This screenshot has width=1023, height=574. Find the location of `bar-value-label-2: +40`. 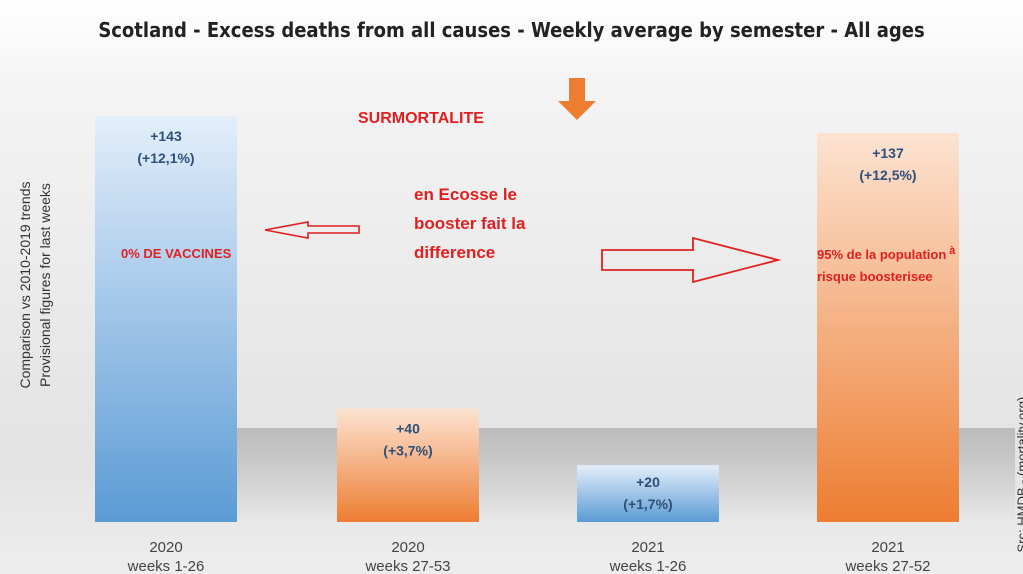

bar-value-label-2: +40 is located at coordinates (408, 428).